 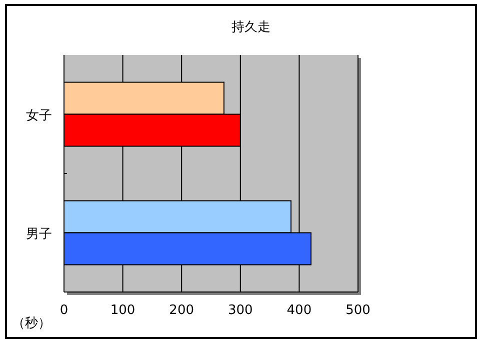 I want to click on x-tick-label: 200, so click(x=181, y=310).